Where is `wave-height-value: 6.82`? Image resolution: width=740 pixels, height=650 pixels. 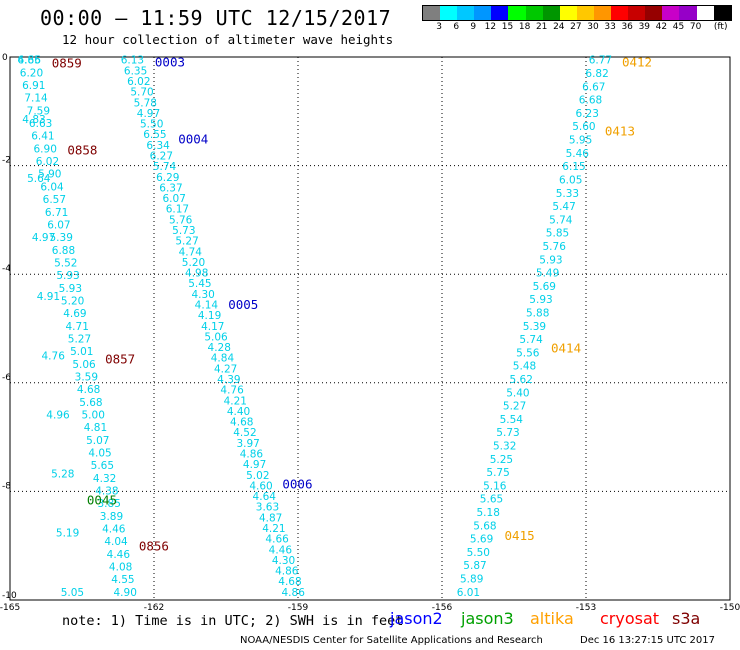 wave-height-value: 6.82 is located at coordinates (596, 74).